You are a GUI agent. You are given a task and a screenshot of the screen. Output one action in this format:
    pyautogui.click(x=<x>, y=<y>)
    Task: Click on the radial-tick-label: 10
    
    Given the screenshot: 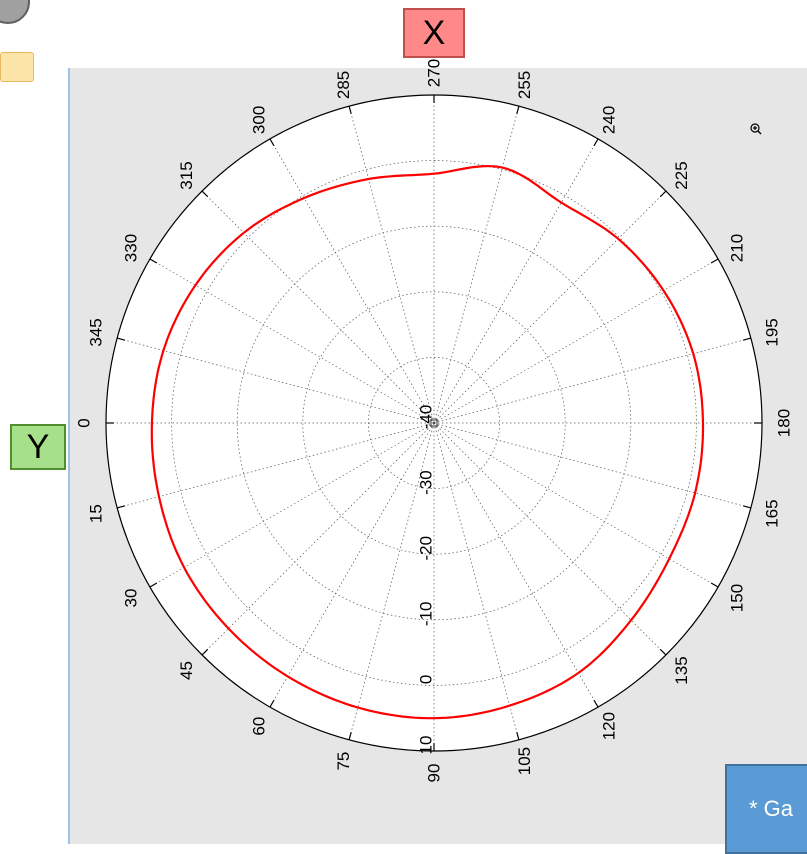 What is the action you would take?
    pyautogui.click(x=426, y=745)
    